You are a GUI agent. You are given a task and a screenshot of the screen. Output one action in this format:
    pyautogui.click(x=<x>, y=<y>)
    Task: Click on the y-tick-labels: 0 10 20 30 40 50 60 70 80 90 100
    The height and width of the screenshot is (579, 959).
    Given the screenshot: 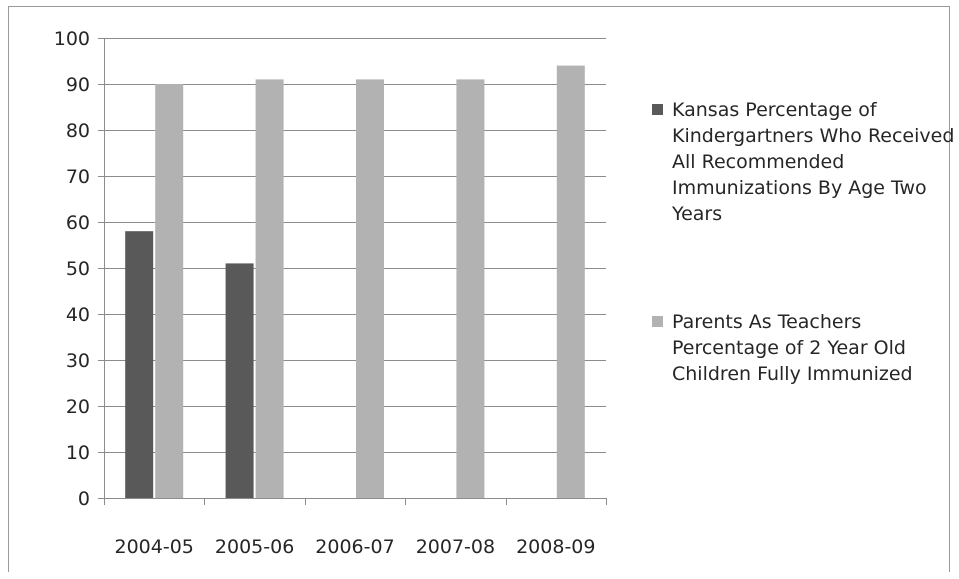 What is the action you would take?
    pyautogui.click(x=72, y=269)
    